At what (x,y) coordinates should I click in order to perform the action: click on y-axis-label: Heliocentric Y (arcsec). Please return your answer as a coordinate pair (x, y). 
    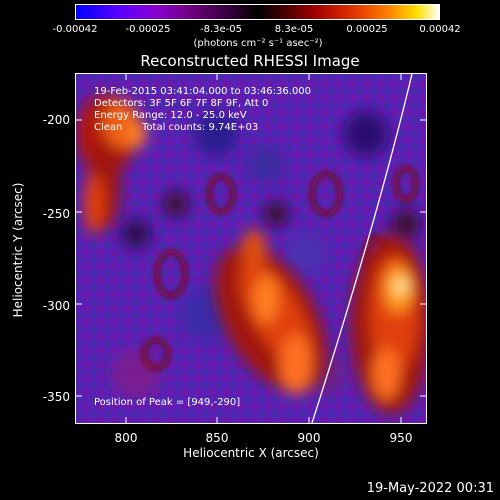
    Looking at the image, I should click on (18, 250).